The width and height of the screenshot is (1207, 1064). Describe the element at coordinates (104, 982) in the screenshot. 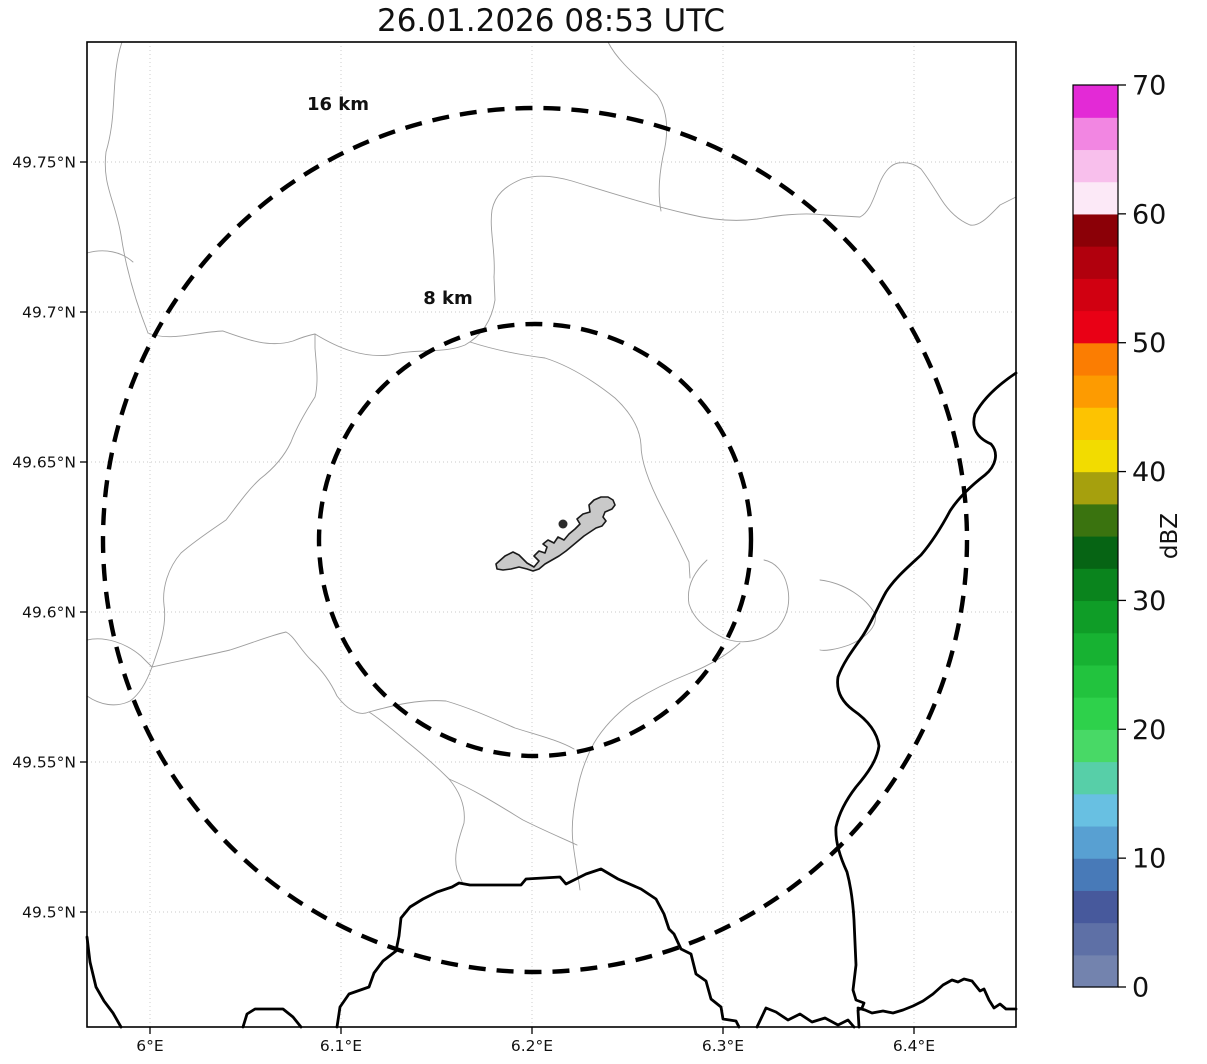

I see `country-border-southwest` at that location.